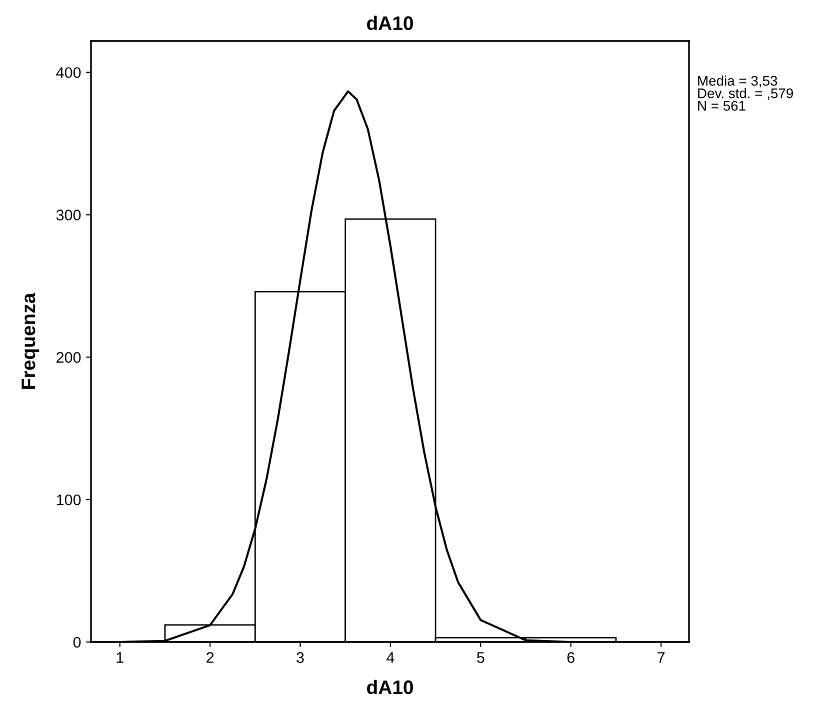  What do you see at coordinates (722, 105) in the screenshot?
I see `text: N = 561` at bounding box center [722, 105].